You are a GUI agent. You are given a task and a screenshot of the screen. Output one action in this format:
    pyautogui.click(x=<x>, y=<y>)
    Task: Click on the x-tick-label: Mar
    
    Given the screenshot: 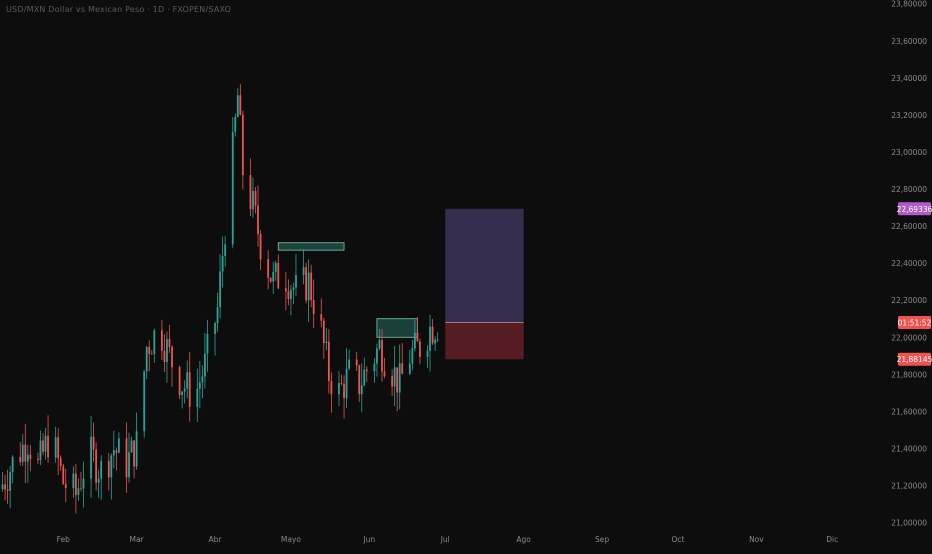 What is the action you would take?
    pyautogui.click(x=137, y=539)
    